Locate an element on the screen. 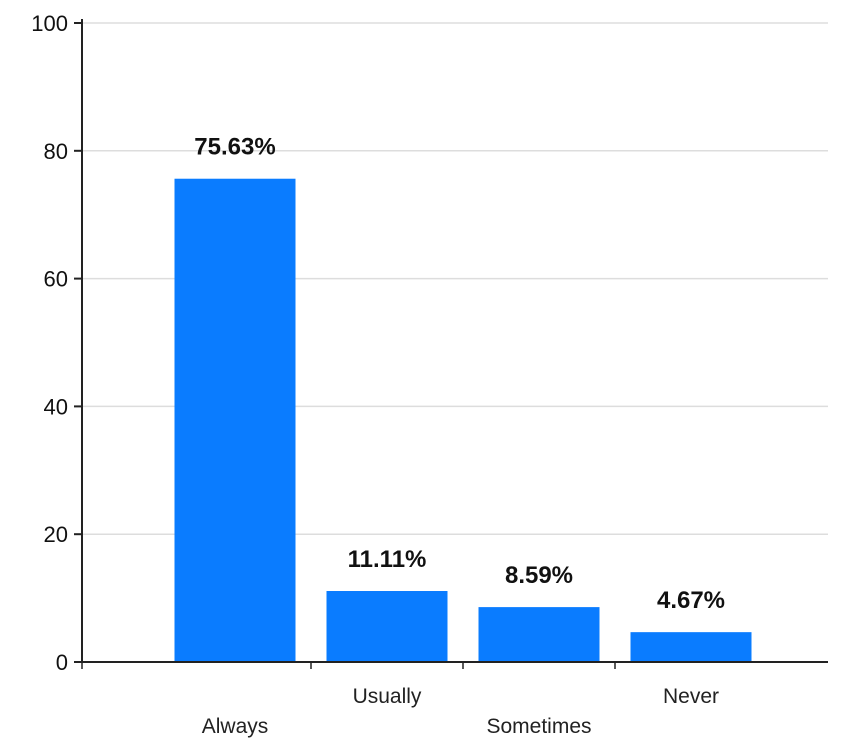 Image resolution: width=844 pixels, height=740 pixels. bar-always is located at coordinates (235, 420).